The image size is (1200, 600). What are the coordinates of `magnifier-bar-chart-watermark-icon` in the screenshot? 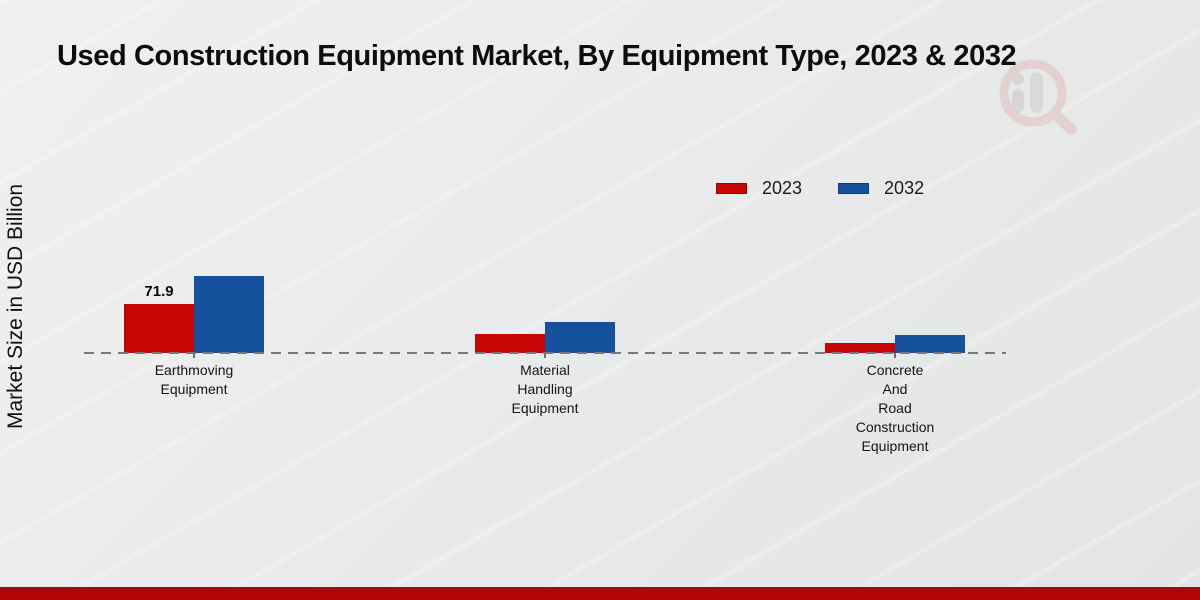 It's located at (1039, 97).